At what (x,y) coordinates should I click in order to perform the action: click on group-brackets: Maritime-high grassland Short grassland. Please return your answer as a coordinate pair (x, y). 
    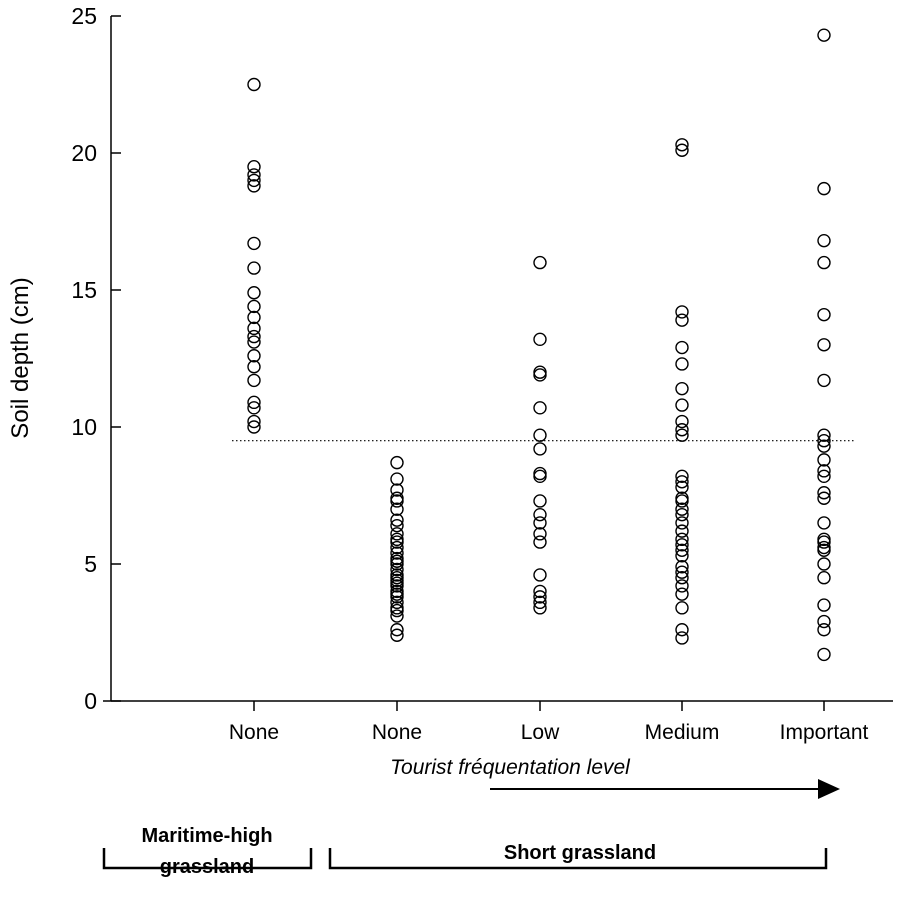
    Looking at the image, I should click on (465, 851).